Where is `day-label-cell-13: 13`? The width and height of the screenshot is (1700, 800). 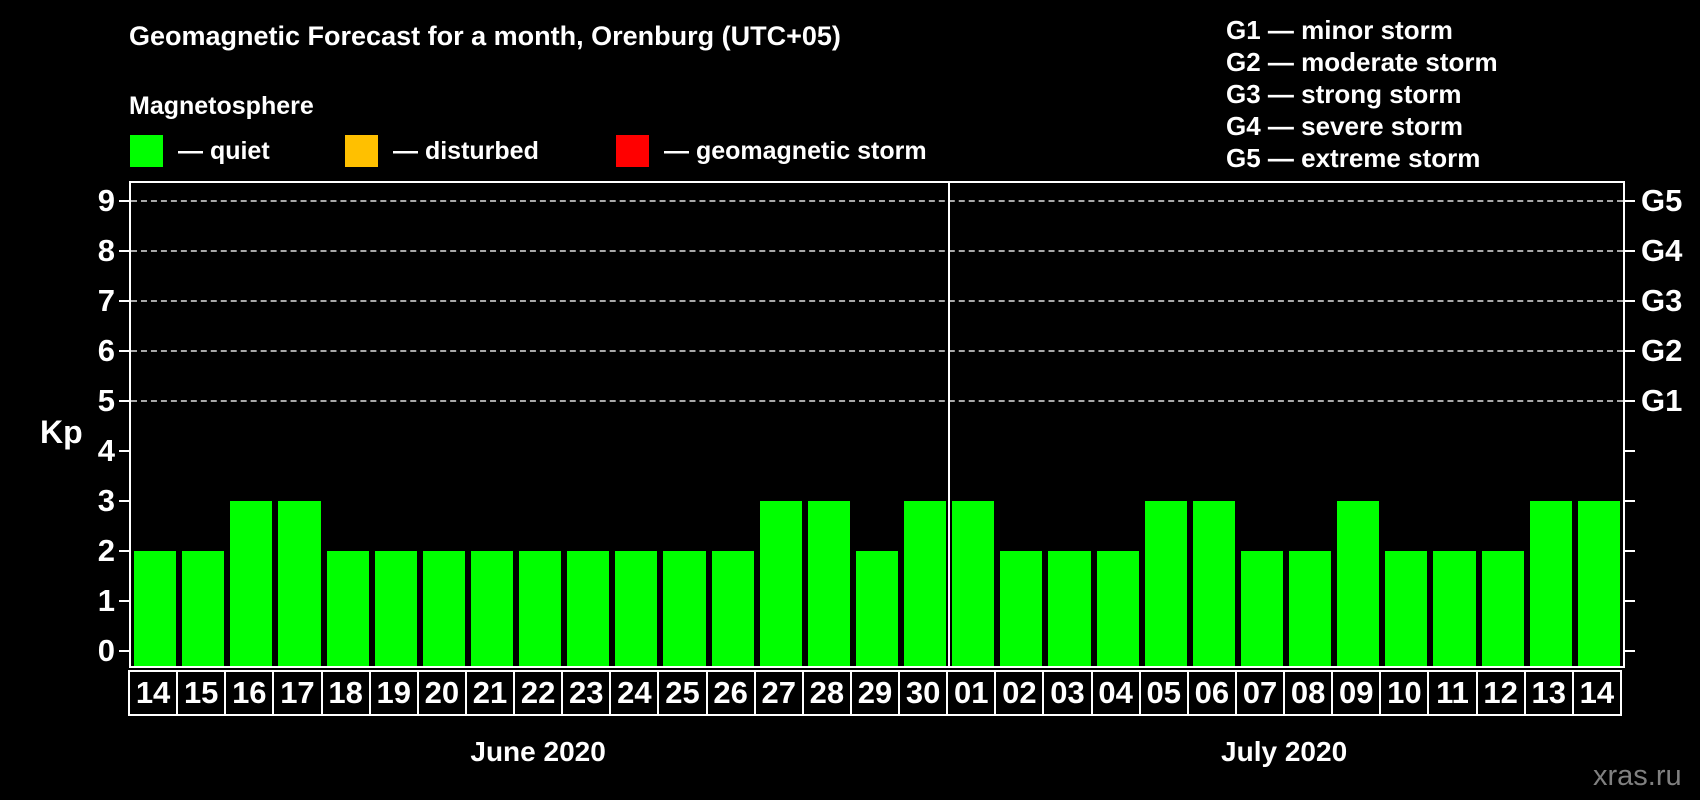 day-label-cell-13: 13 is located at coordinates (1548, 693).